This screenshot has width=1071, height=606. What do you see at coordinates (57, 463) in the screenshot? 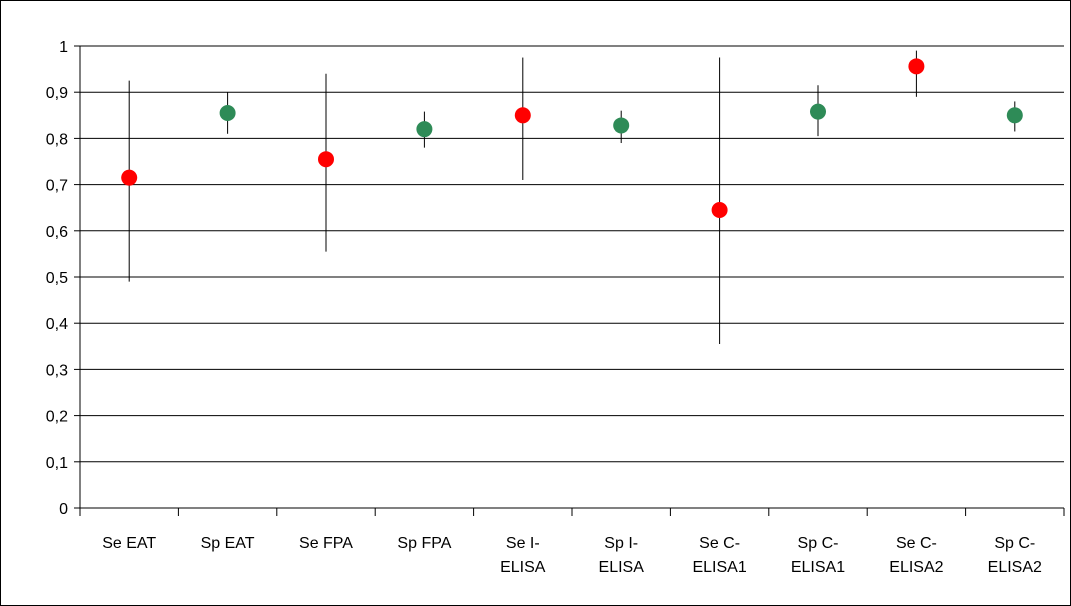
I see `y-tick-label: 0,1` at bounding box center [57, 463].